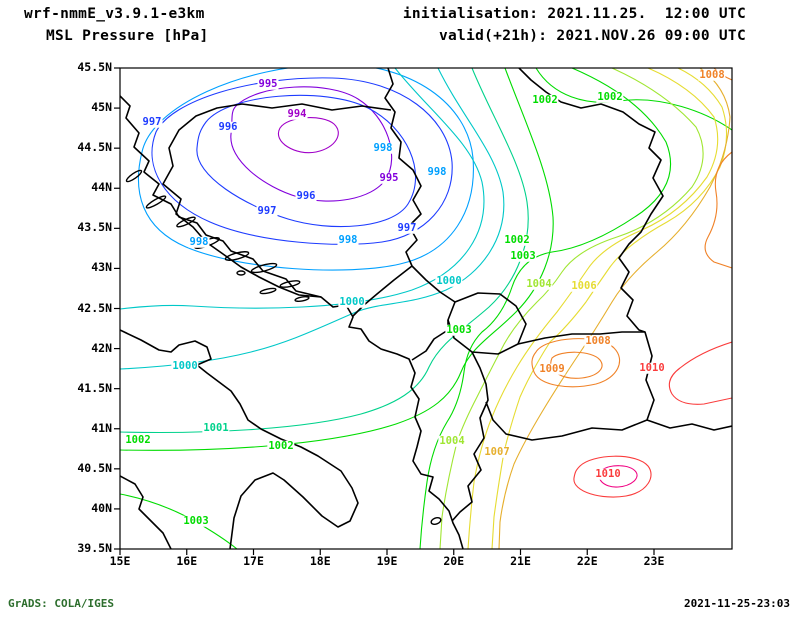  What do you see at coordinates (497, 451) in the screenshot?
I see `contour-label-1007: 1007` at bounding box center [497, 451].